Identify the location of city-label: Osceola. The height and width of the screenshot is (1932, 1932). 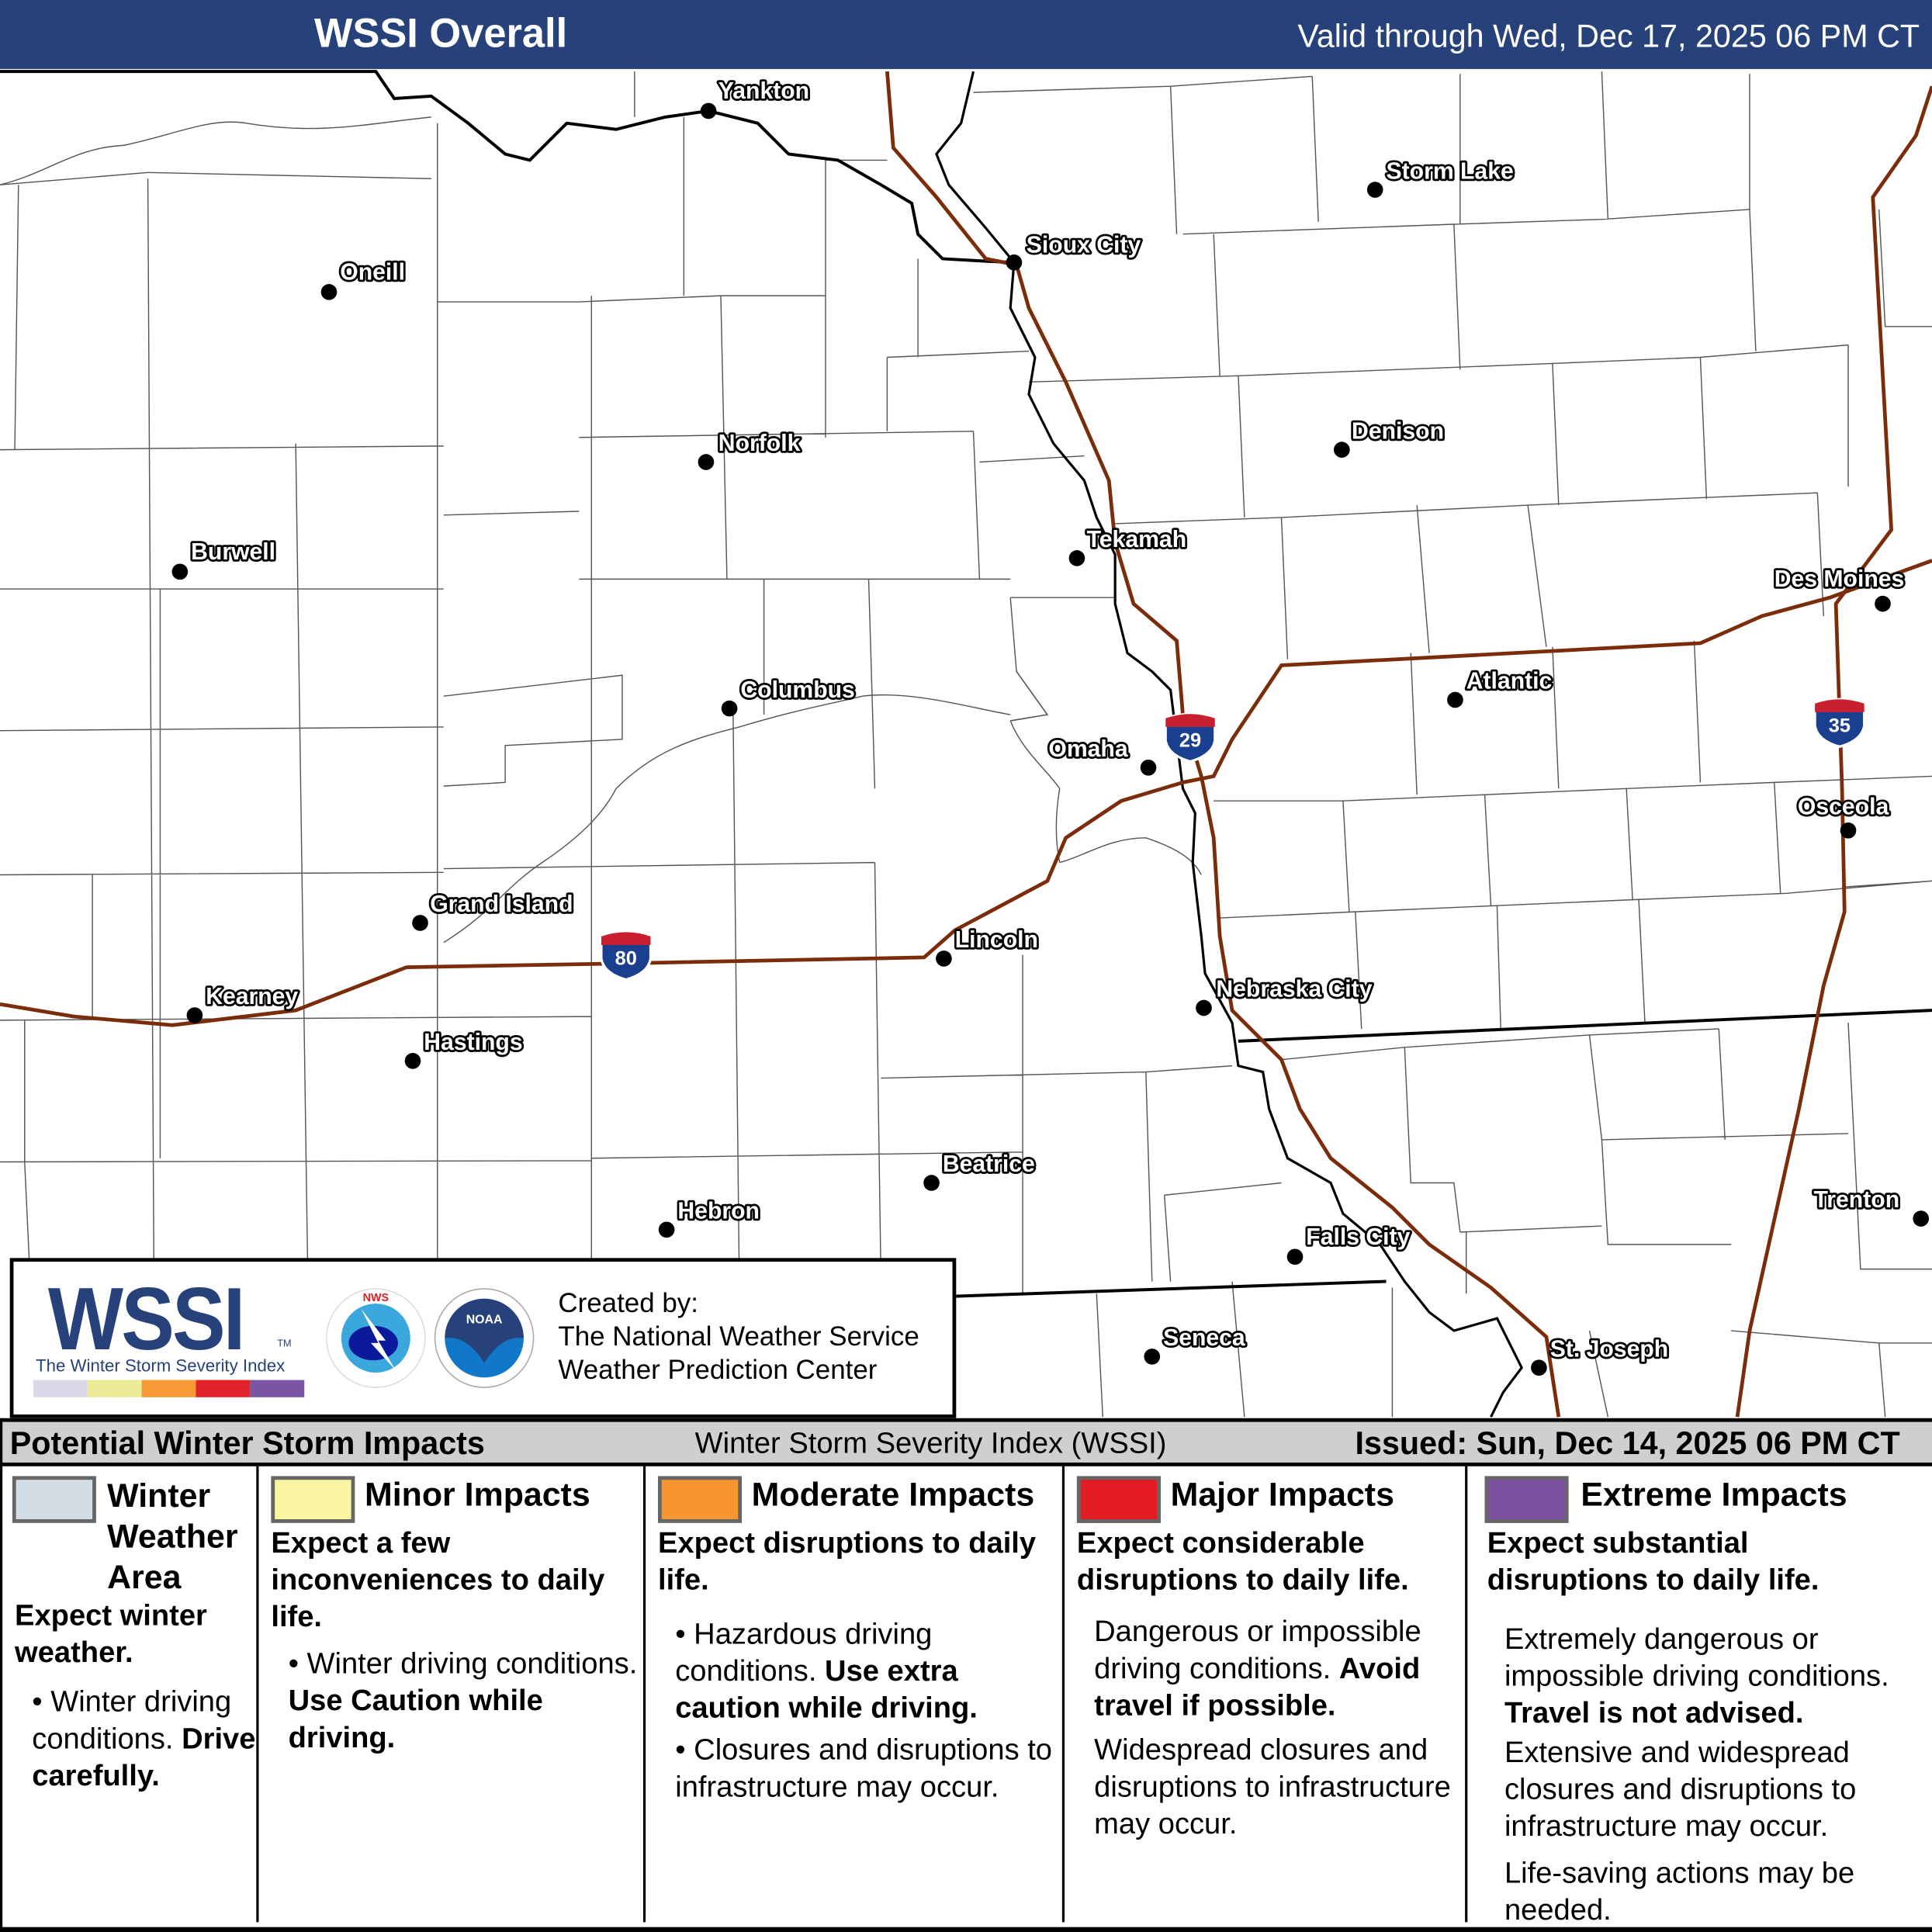
(1843, 807).